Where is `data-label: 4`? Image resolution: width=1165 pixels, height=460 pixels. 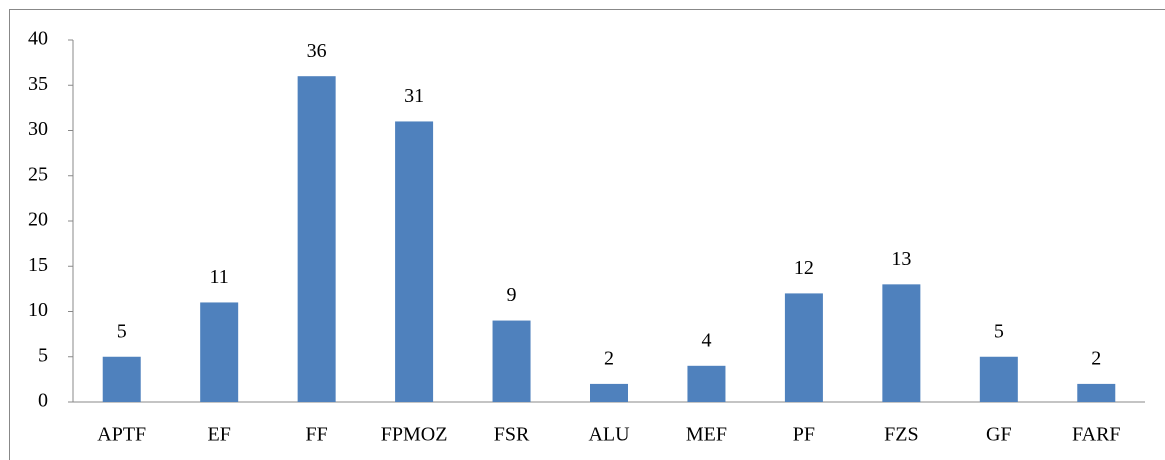
data-label: 4 is located at coordinates (706, 340).